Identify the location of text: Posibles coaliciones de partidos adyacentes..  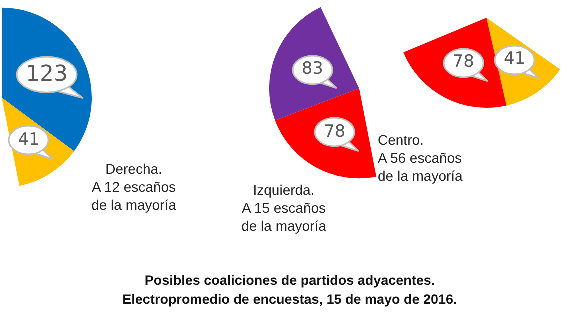
(290, 281).